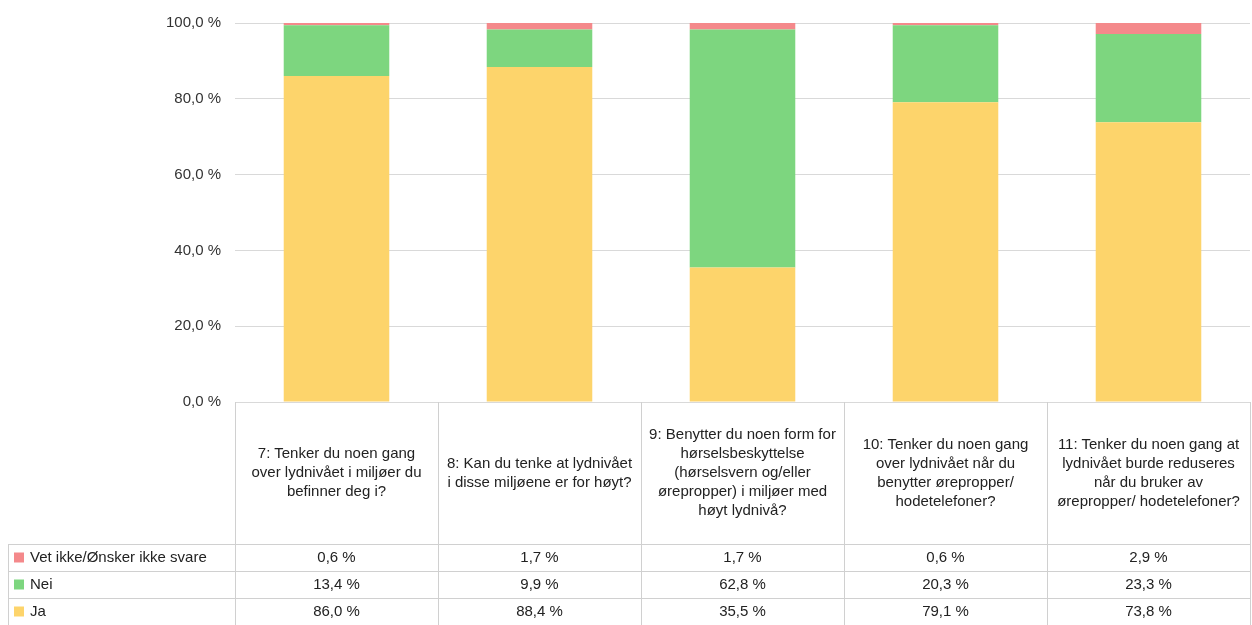 The width and height of the screenshot is (1252, 625). Describe the element at coordinates (1148, 471) in the screenshot. I see `x-tick-label: 11: Tenker du noen gang at lydnivået burde reduseres når du bruker av ørepropper/ hodetelefoner?` at that location.